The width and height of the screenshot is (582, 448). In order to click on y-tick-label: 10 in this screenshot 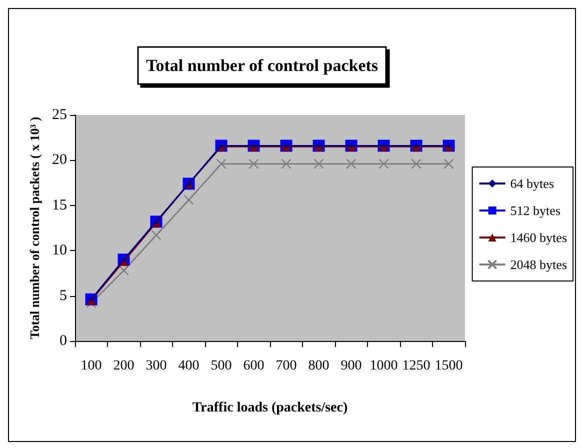, I will do `click(59, 250)`.